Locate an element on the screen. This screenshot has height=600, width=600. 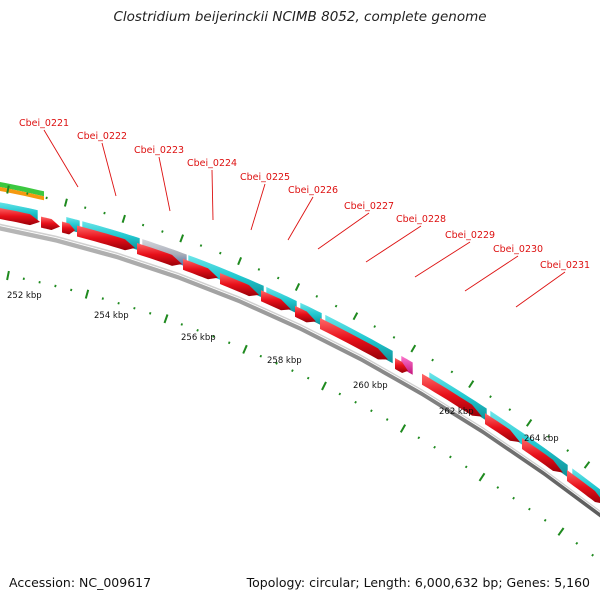
scale-label-3: 256 kbp is located at coordinates (198, 338).